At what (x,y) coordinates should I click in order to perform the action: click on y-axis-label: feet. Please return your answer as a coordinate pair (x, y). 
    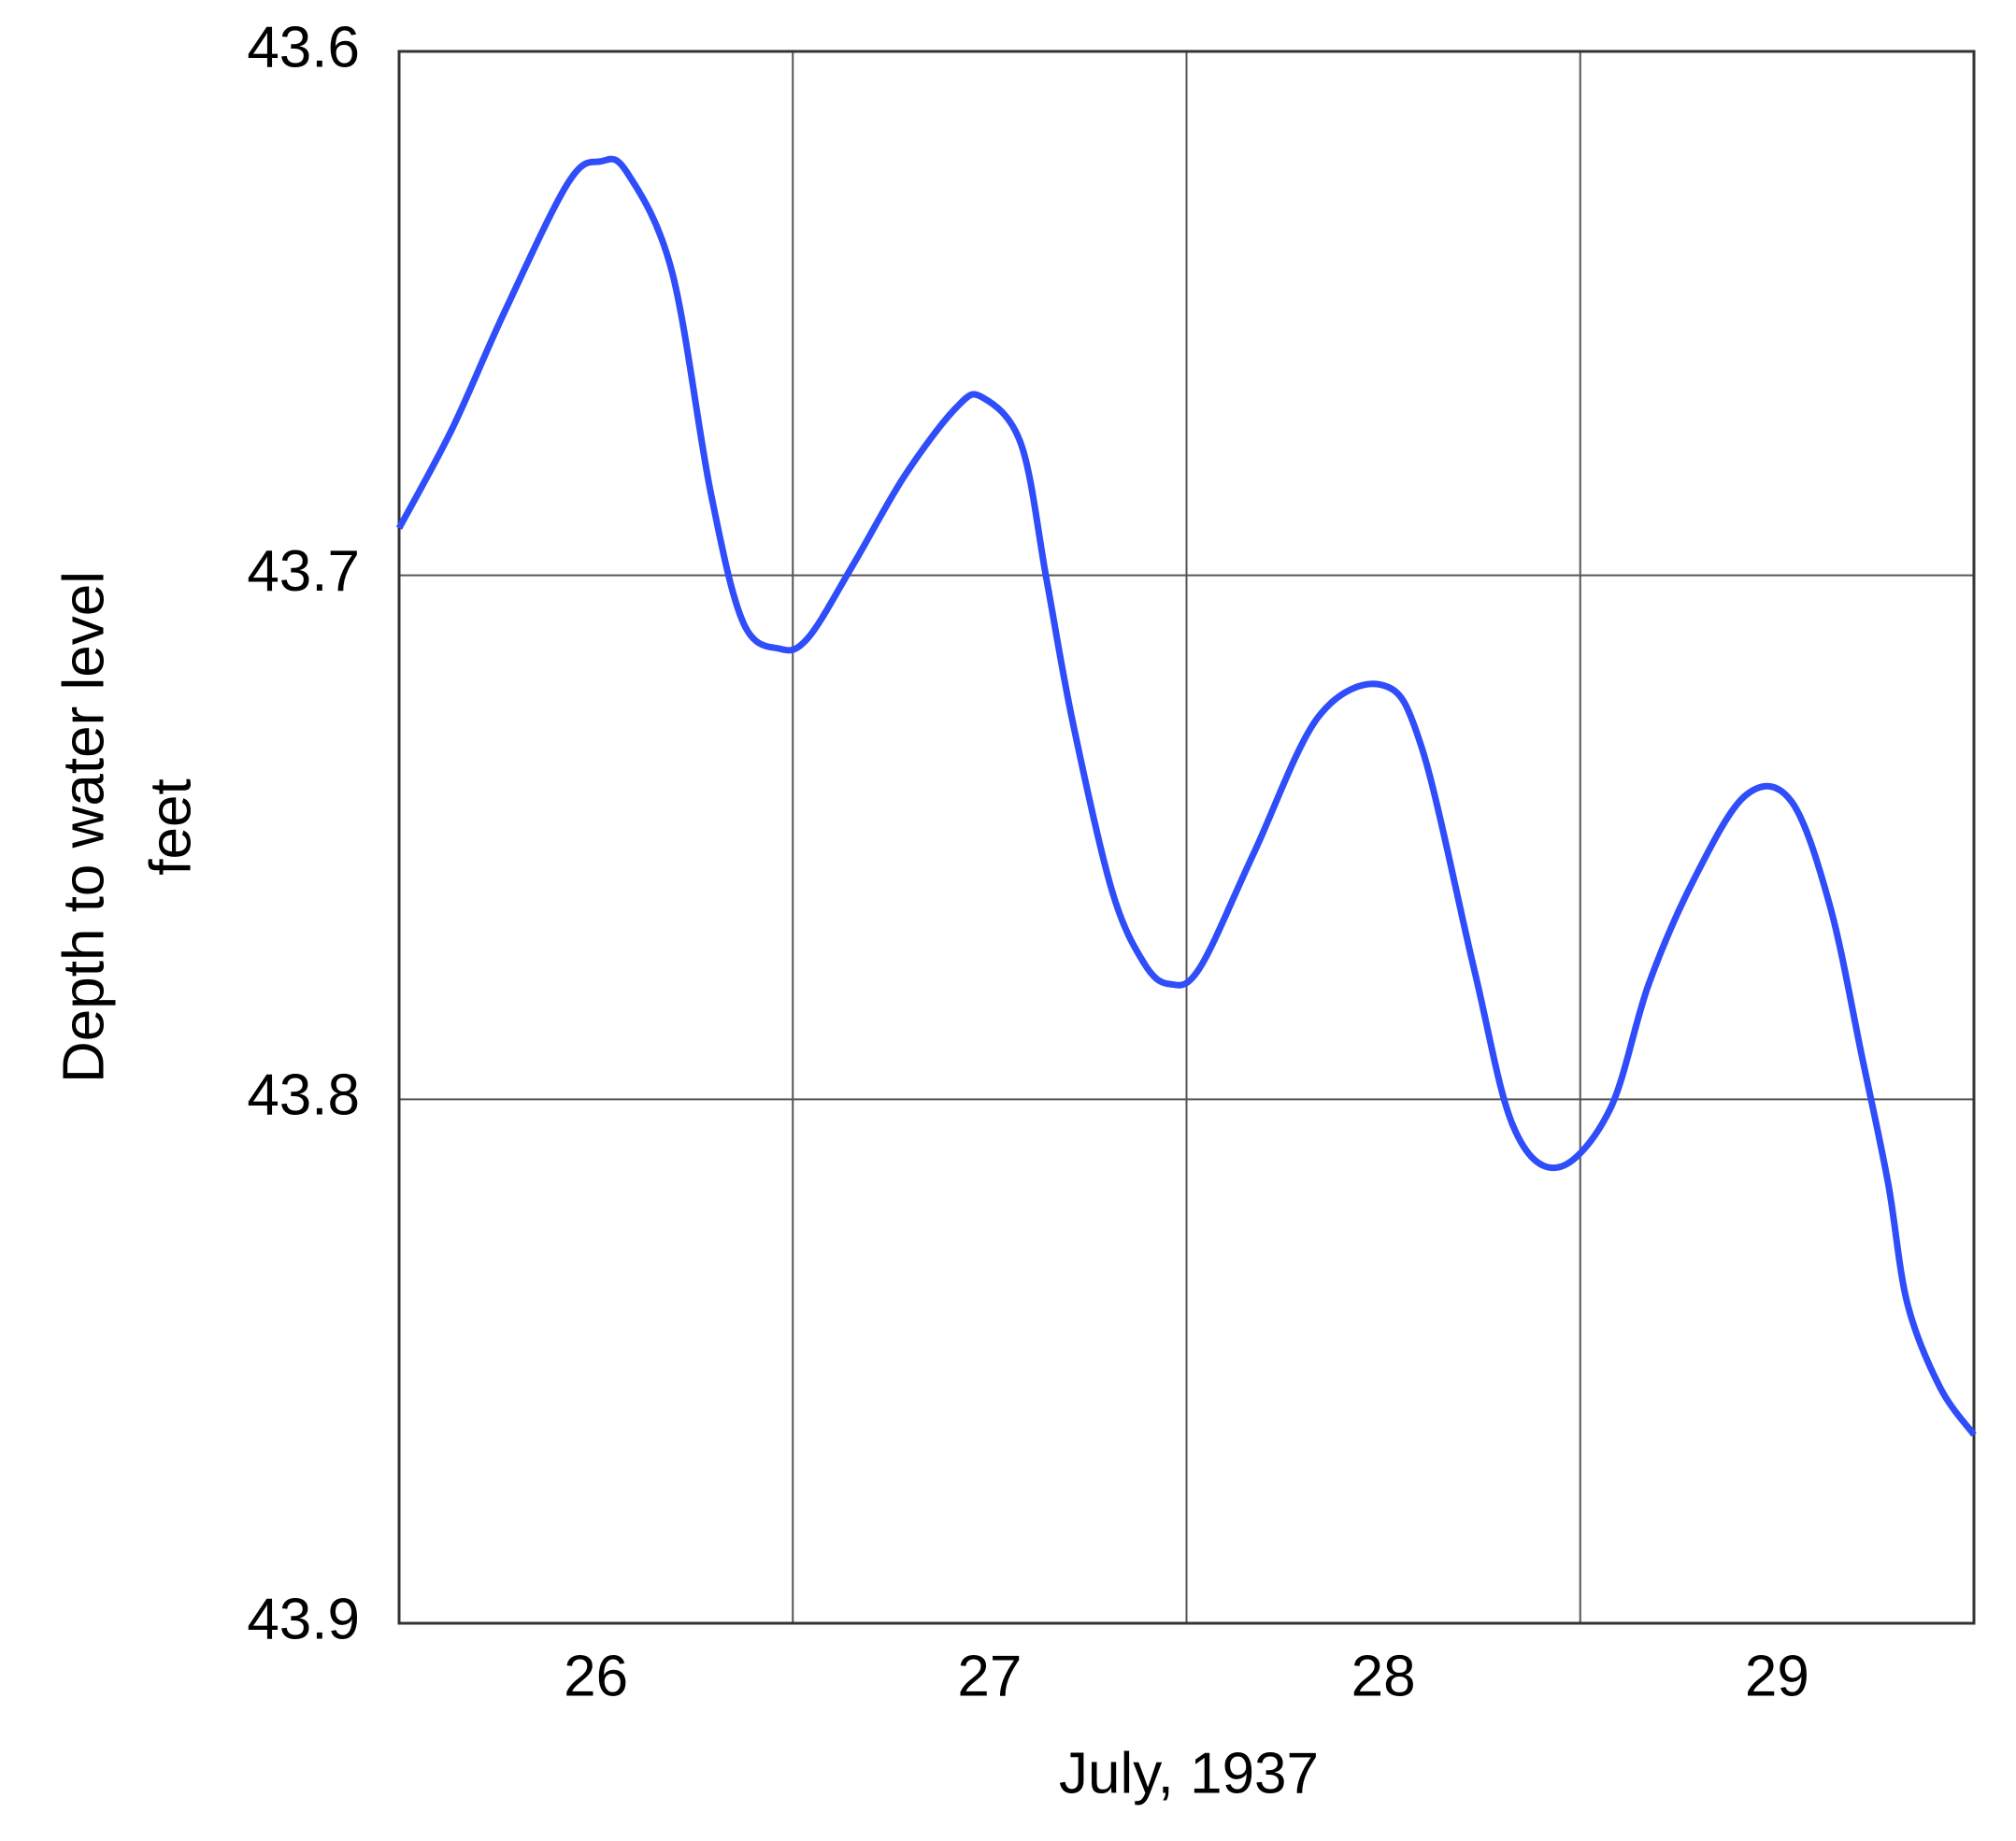
    Looking at the image, I should click on (170, 827).